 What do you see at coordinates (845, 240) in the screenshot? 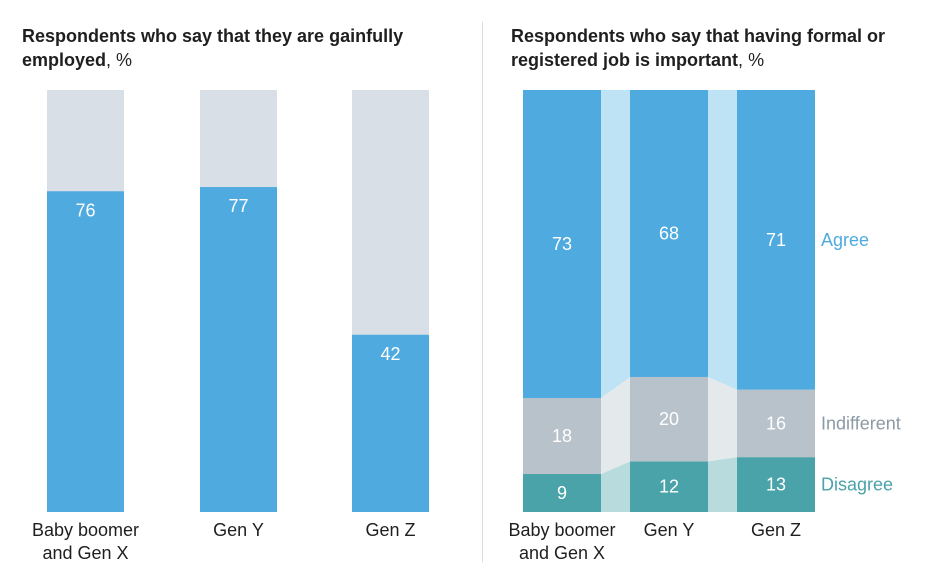
I see `legend-agree: Agree` at bounding box center [845, 240].